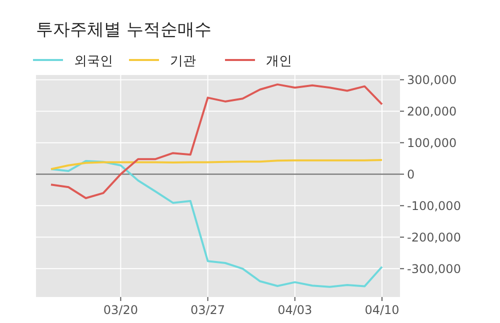 The image size is (500, 323). I want to click on legend-label: 개인, so click(279, 61).